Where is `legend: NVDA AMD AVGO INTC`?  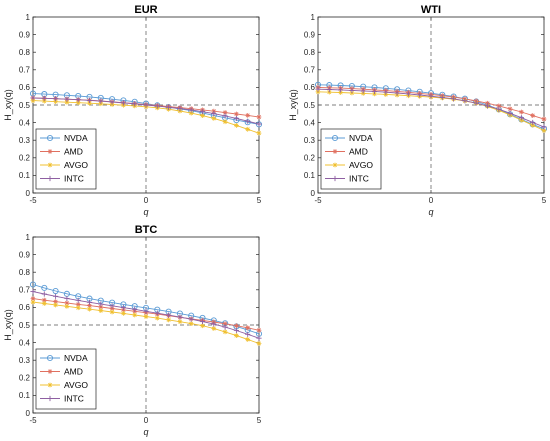 legend: NVDA AMD AVGO INTC is located at coordinates (66, 379).